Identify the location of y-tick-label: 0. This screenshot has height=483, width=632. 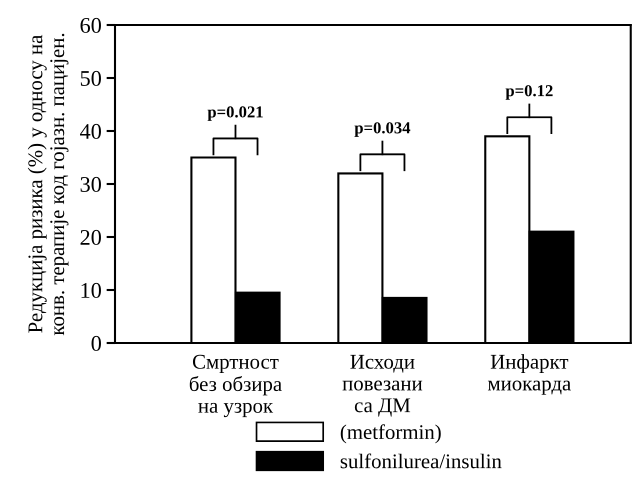
(96, 343).